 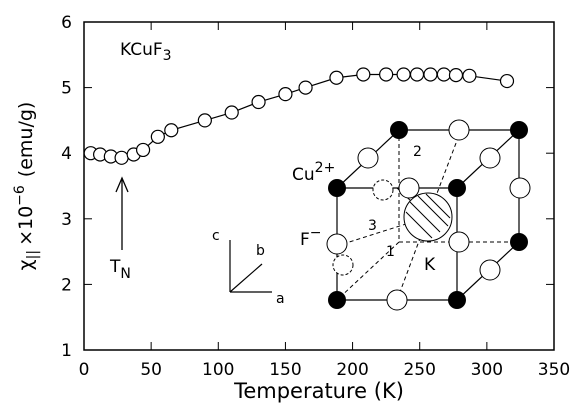 What do you see at coordinates (66, 23) in the screenshot?
I see `y-tick-label: 6` at bounding box center [66, 23].